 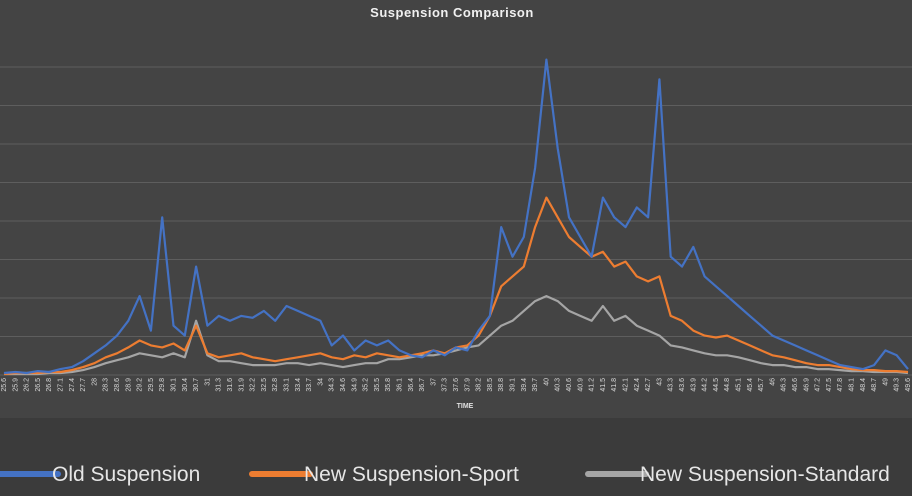 What do you see at coordinates (185, 385) in the screenshot?
I see `x-tick-label: 30.4` at bounding box center [185, 385].